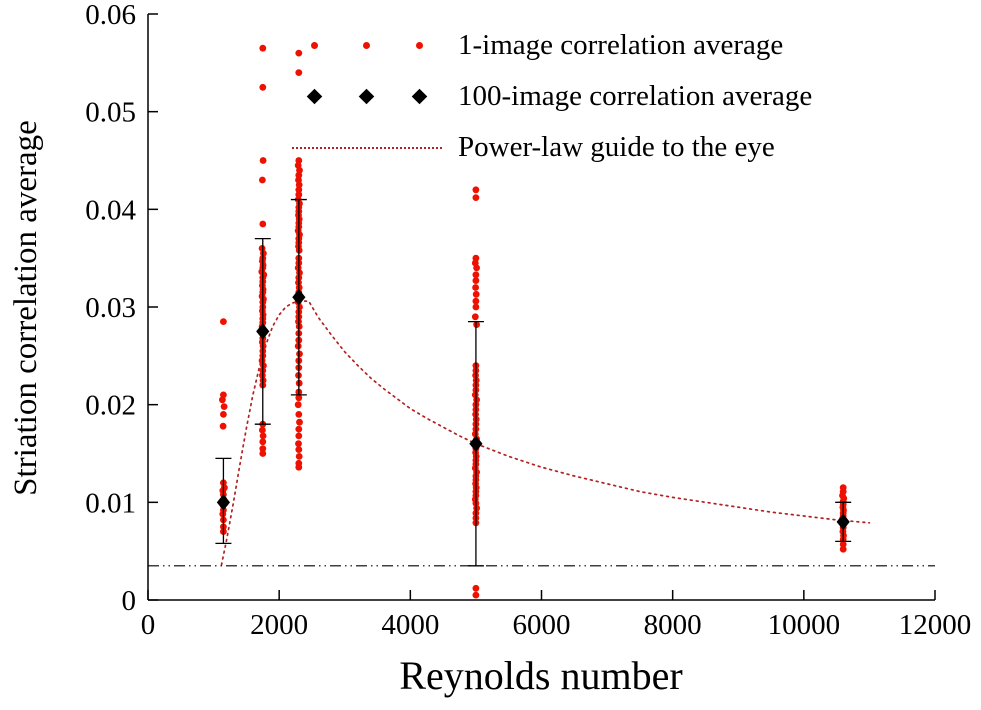  I want to click on svg-text: 8000, so click(673, 625).